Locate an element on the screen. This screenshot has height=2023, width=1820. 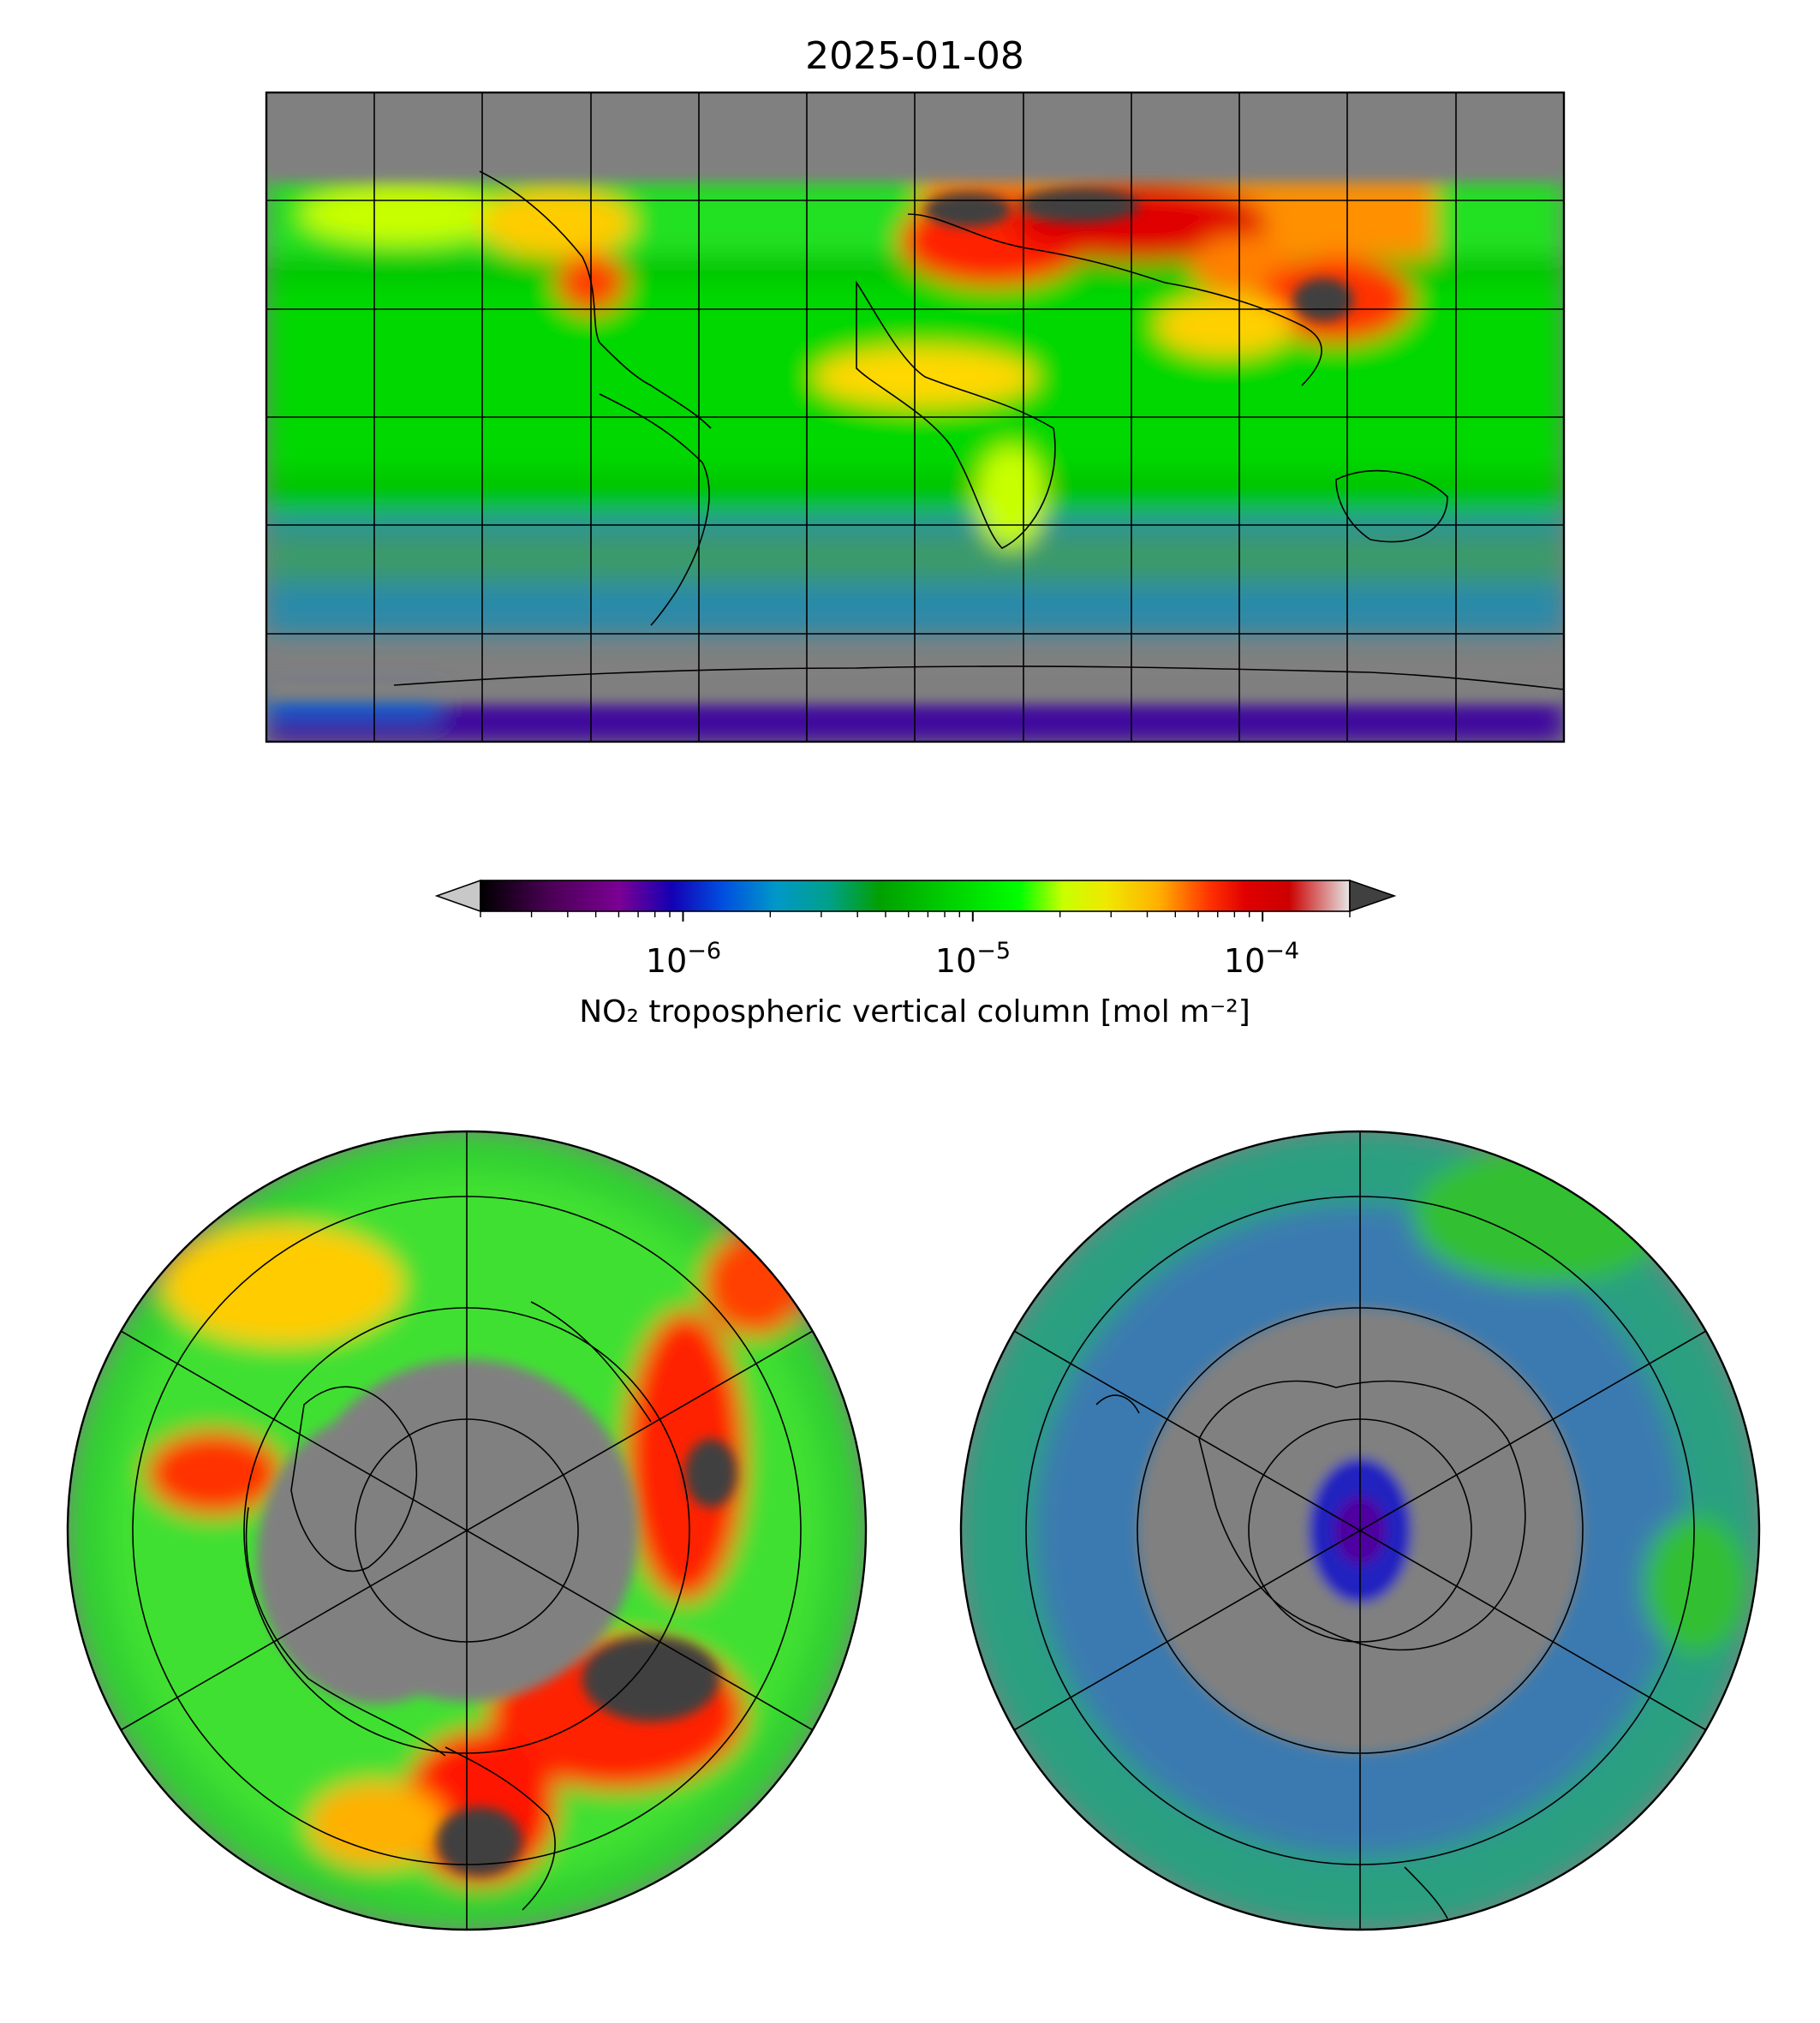
colorbar-extend-high is located at coordinates (1373, 896).